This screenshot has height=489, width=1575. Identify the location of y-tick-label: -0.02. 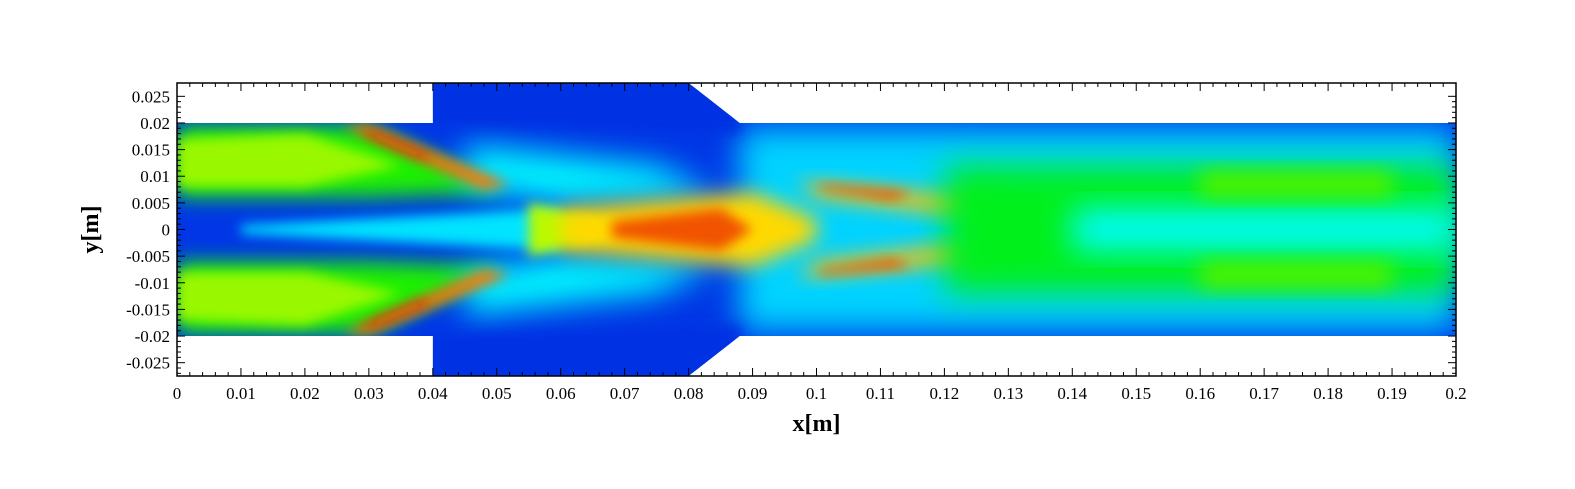
(152, 336).